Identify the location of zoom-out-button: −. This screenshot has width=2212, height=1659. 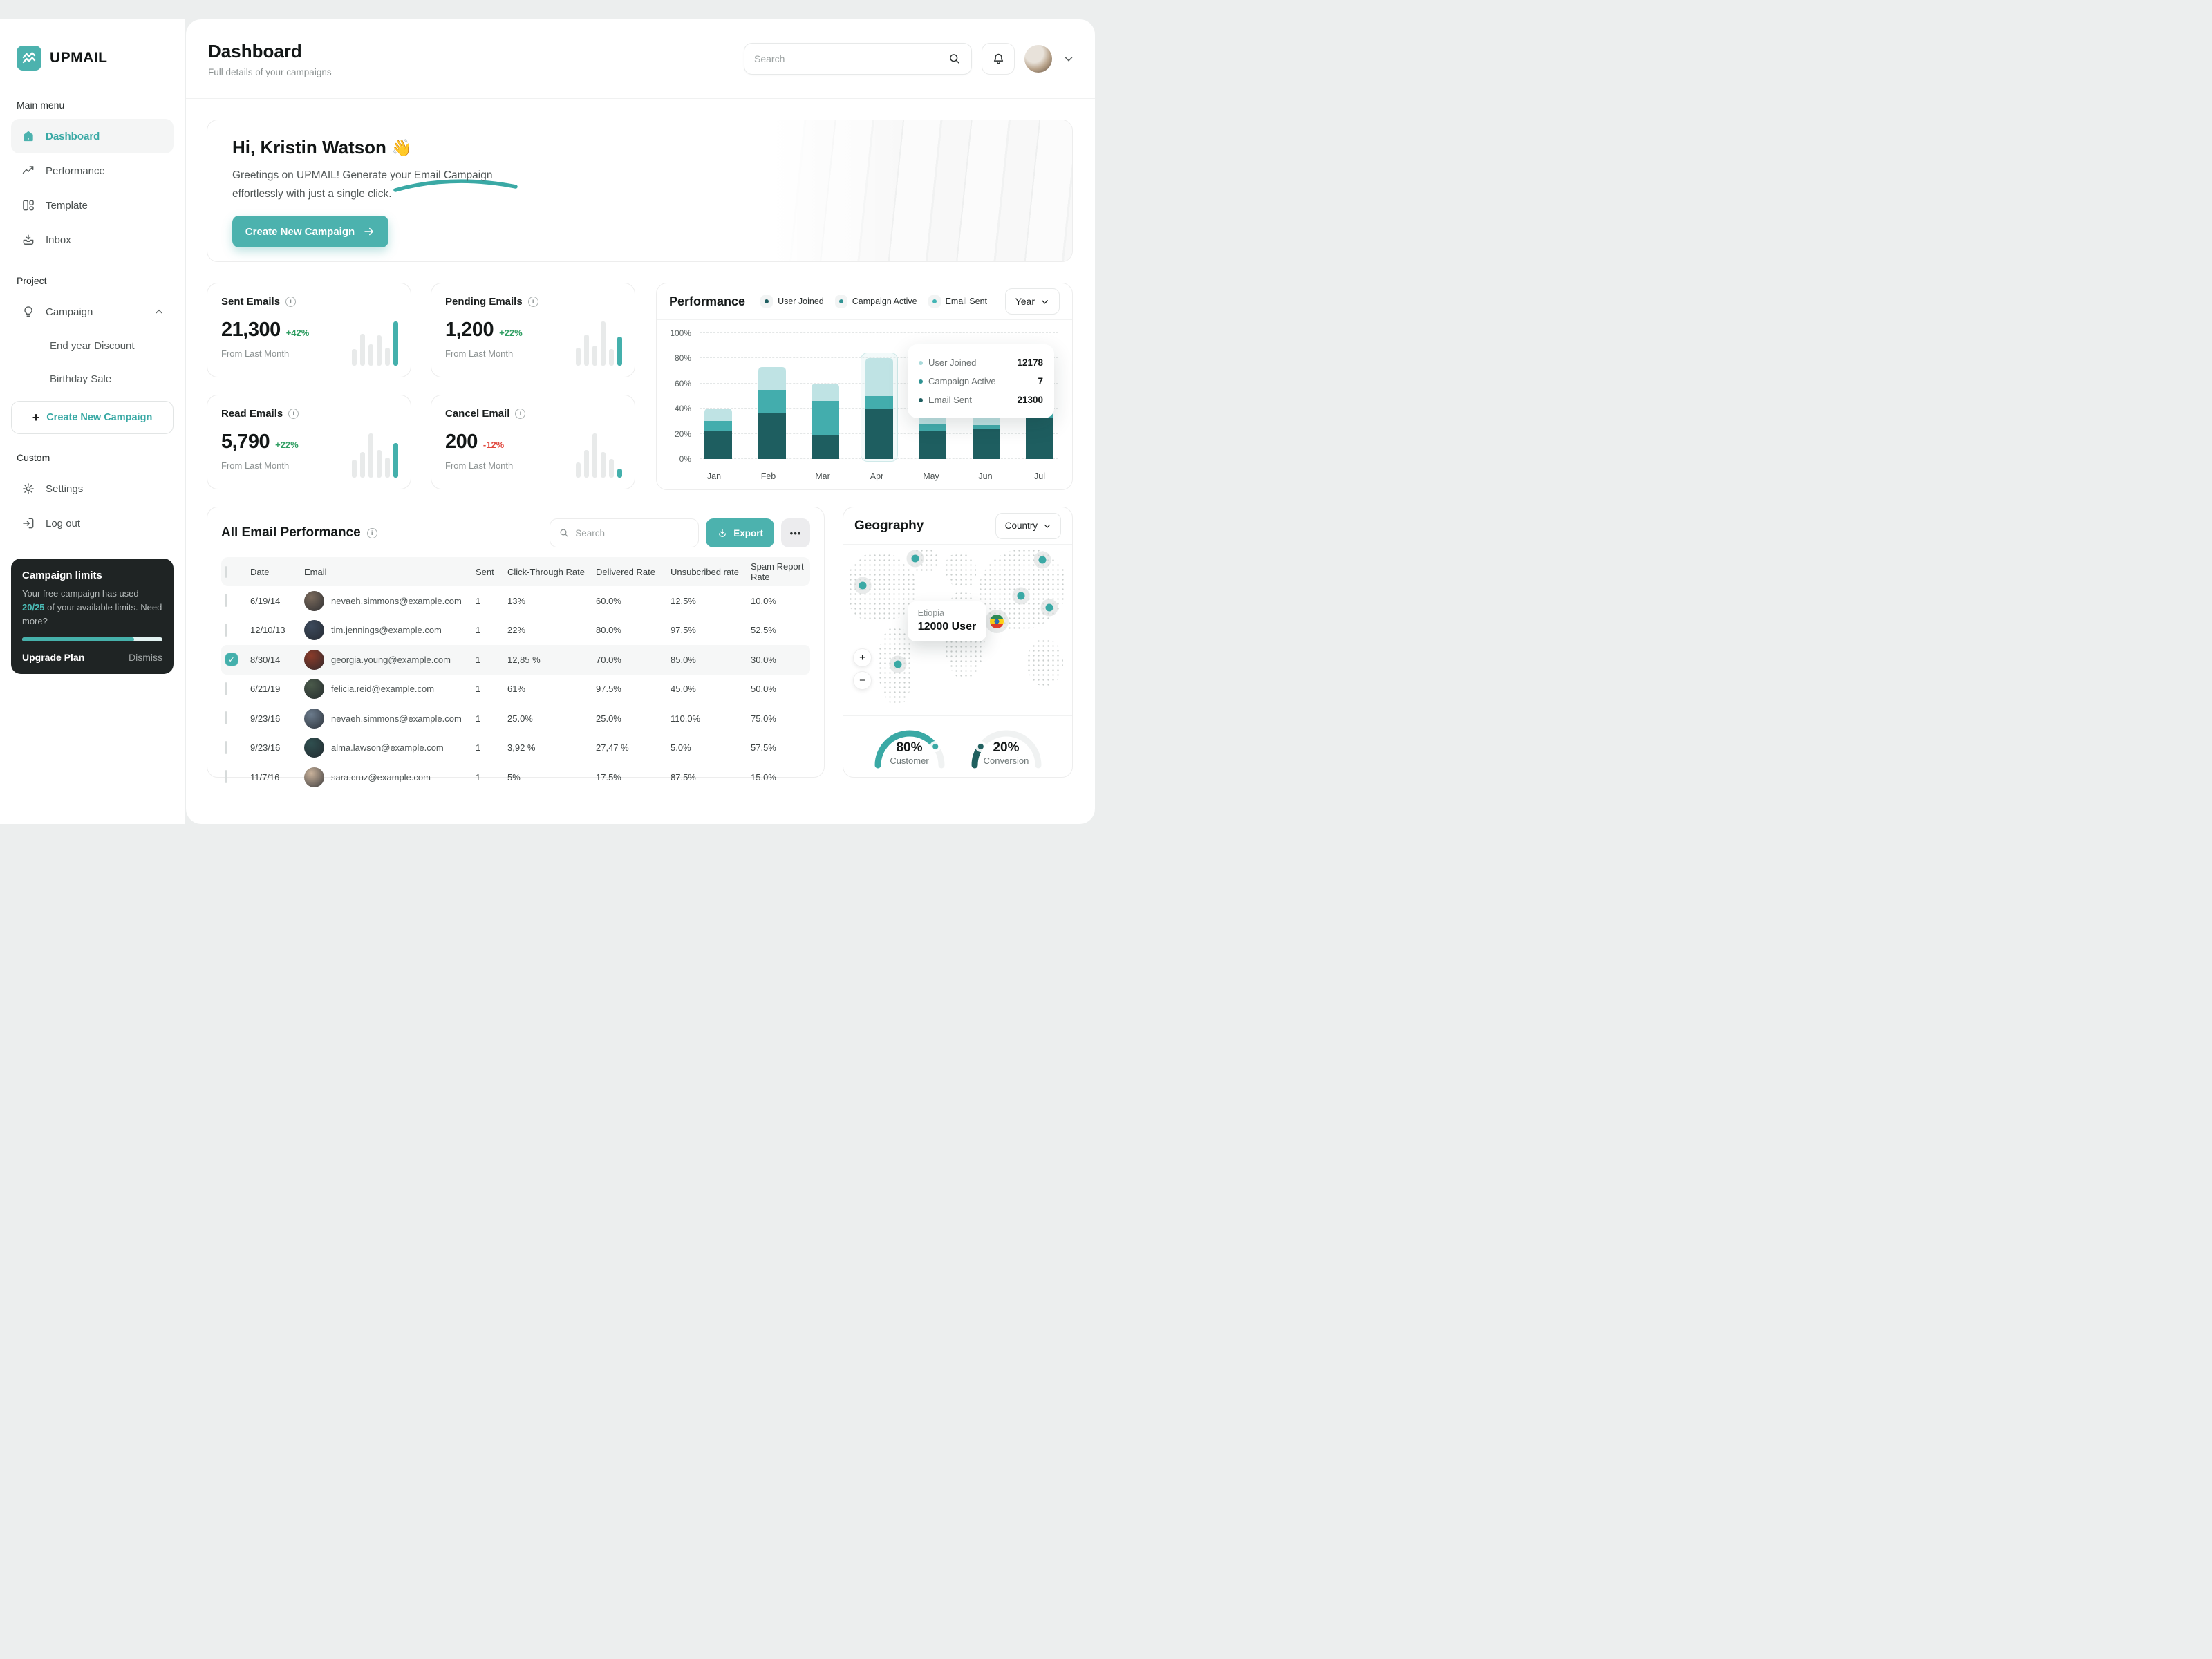
(862, 680).